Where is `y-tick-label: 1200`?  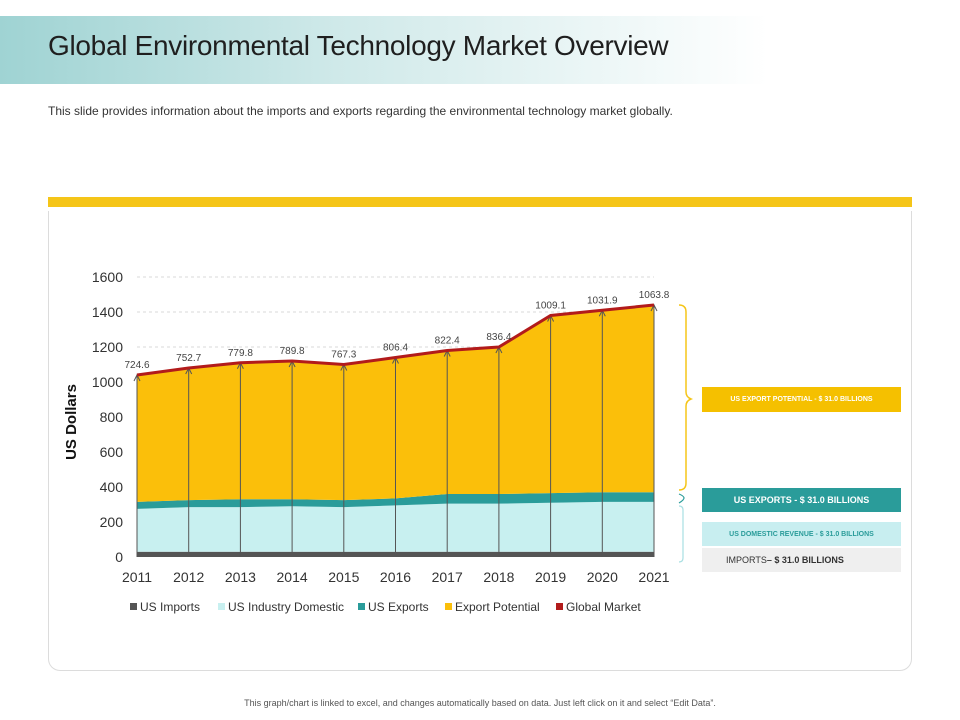 y-tick-label: 1200 is located at coordinates (107, 347).